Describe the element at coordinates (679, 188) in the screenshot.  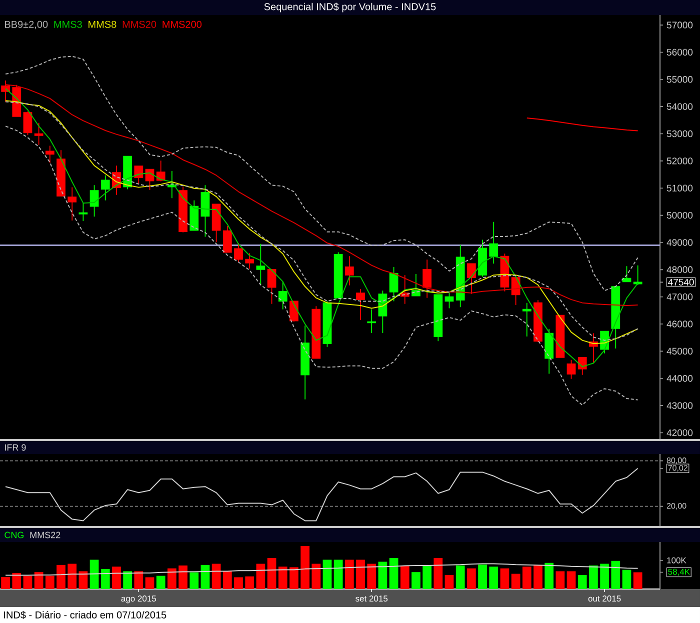
I see `y-tick-label: 51000` at that location.